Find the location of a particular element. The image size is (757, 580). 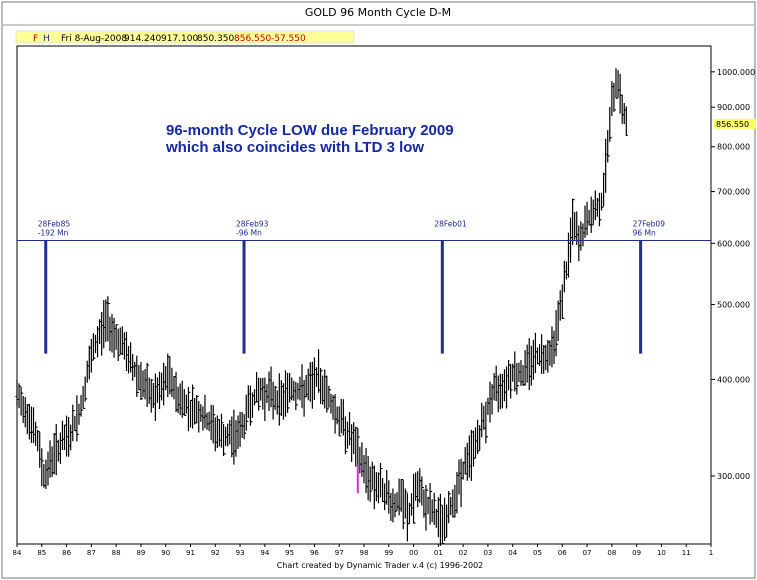

info-open: 914.240 is located at coordinates (142, 39).